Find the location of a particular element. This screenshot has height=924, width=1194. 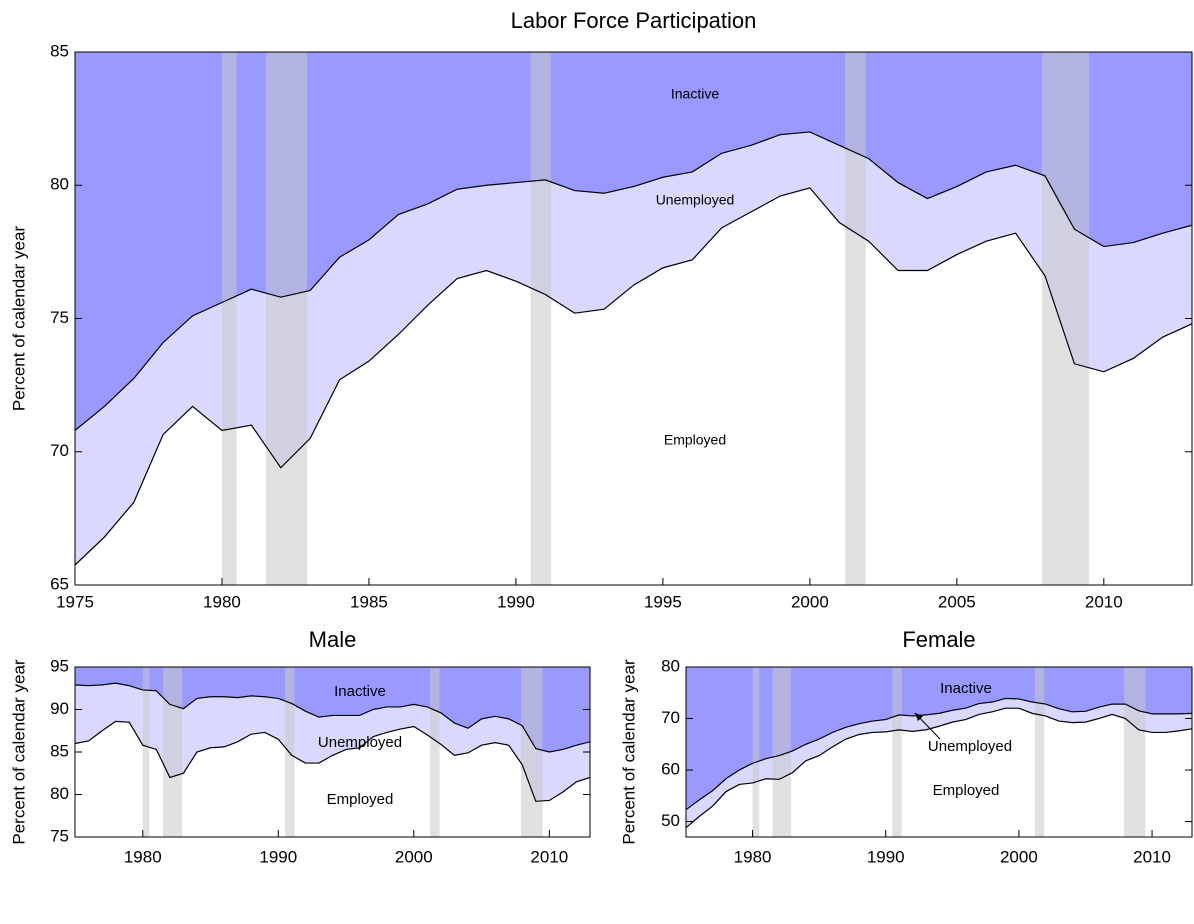

x-tick-label: 1985 is located at coordinates (369, 601).